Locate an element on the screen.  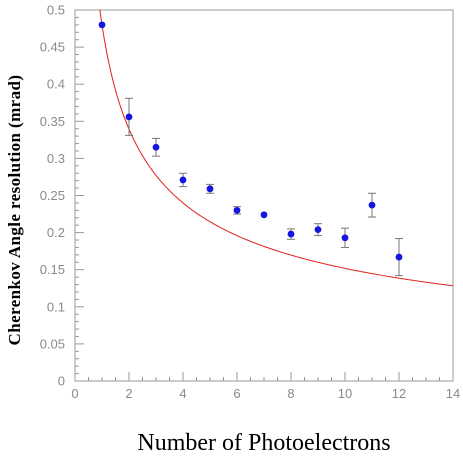
y-axis-ticks: 0 0.05 0.1 0.15 0.2 0.25 0.3 0.35 0.4 0.45 0.5 is located at coordinates (62, 196).